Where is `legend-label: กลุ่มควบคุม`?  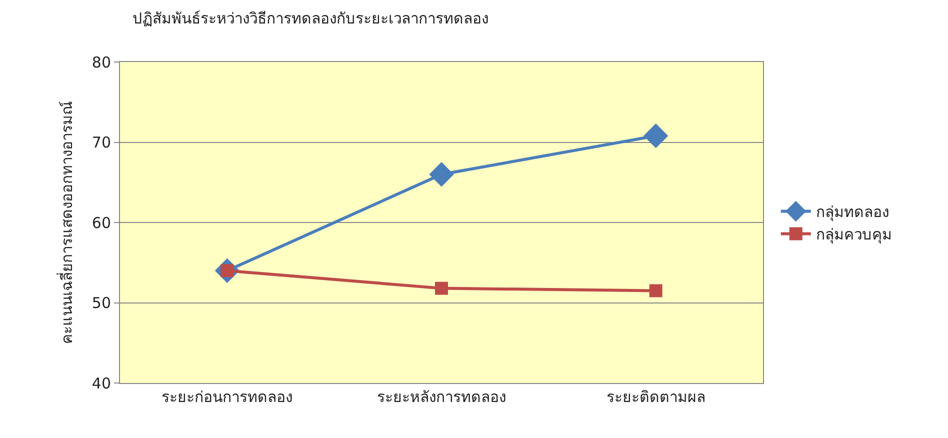 legend-label: กลุ่มควบคุม is located at coordinates (854, 235).